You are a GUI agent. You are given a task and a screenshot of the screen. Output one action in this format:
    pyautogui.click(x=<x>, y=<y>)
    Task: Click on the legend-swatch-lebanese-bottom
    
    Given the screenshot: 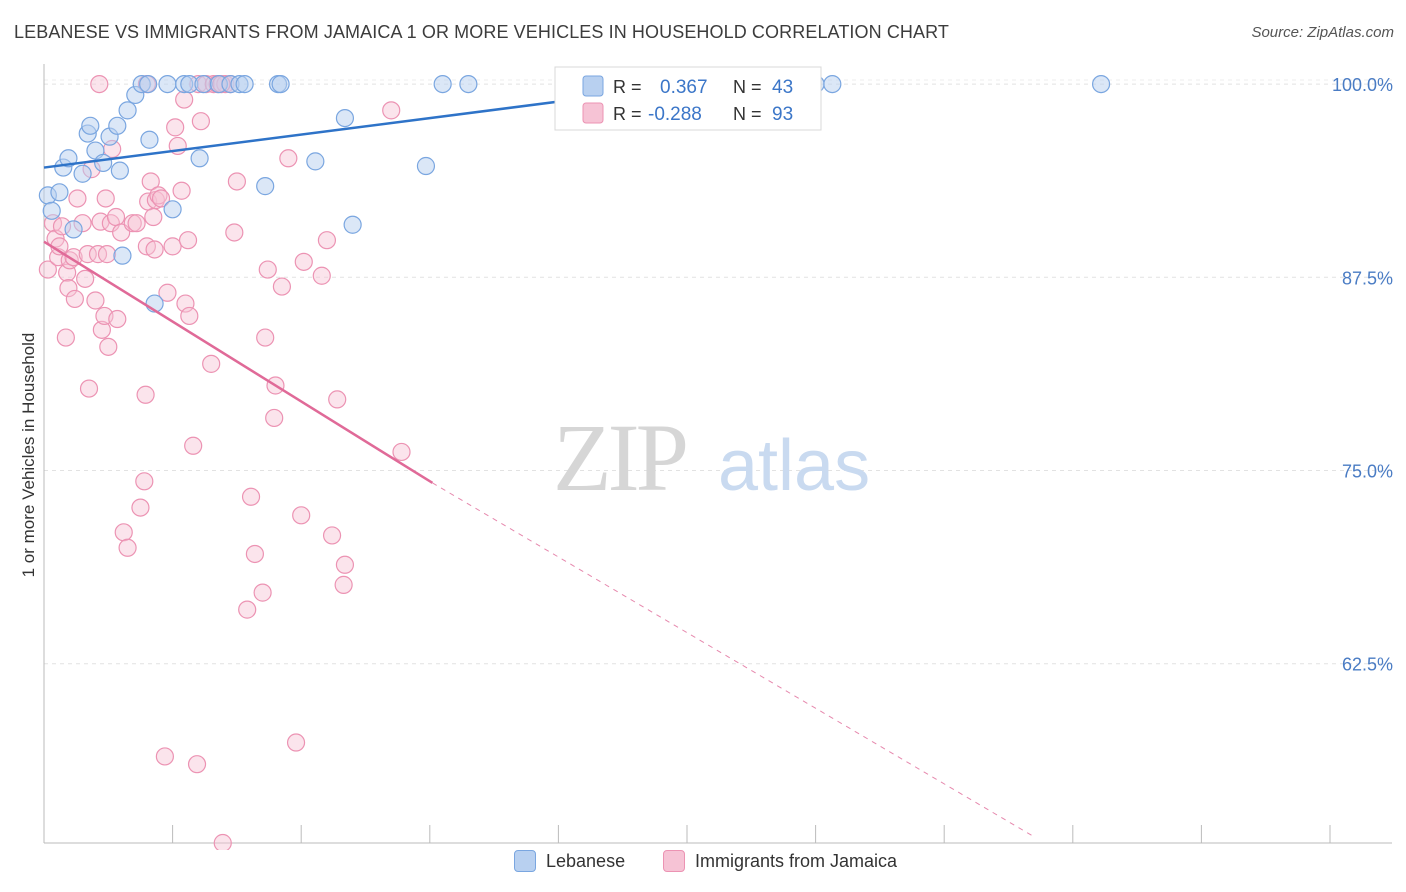 What is the action you would take?
    pyautogui.click(x=525, y=861)
    